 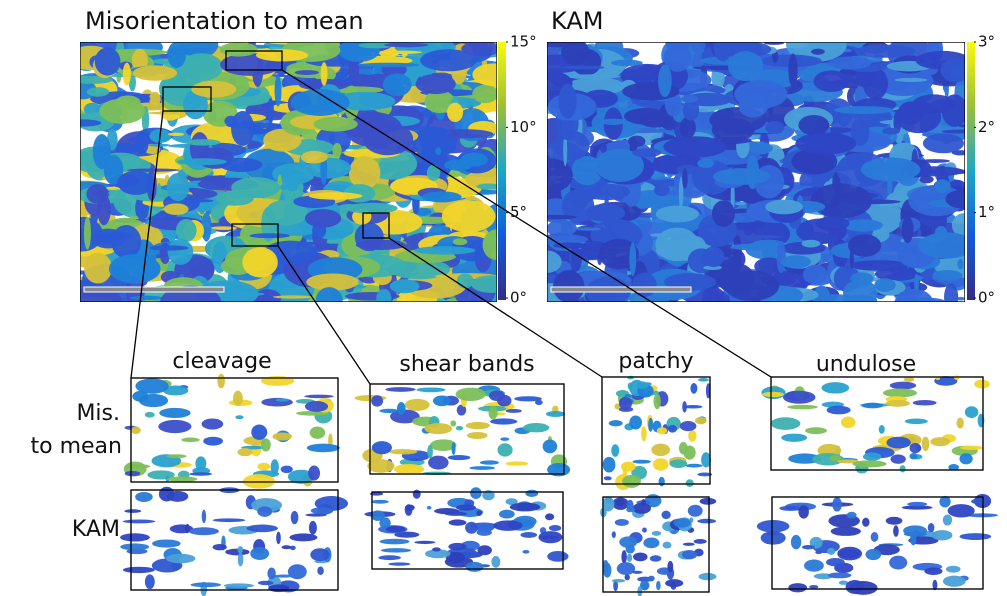 What do you see at coordinates (234, 540) in the screenshot?
I see `map-border` at bounding box center [234, 540].